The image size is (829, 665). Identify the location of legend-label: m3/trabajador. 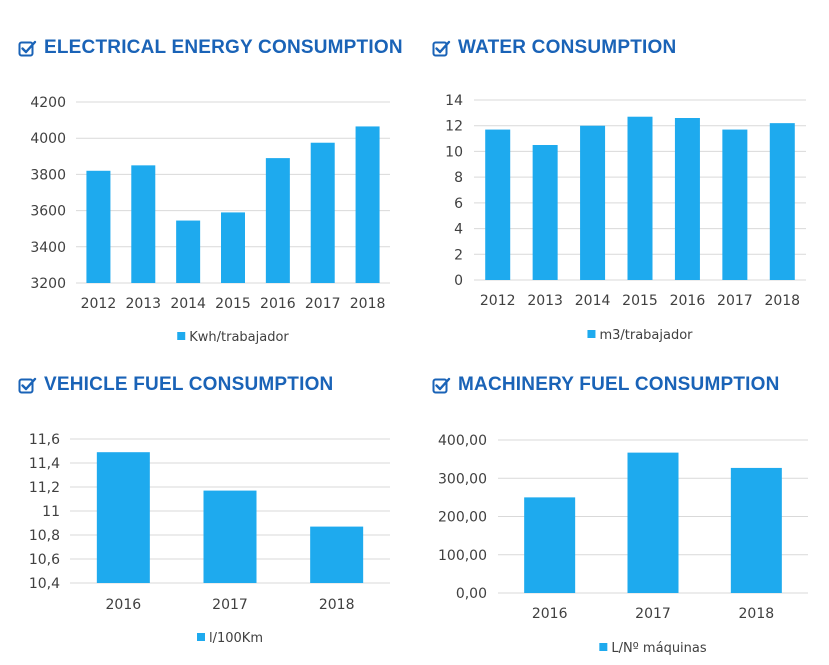
(646, 335).